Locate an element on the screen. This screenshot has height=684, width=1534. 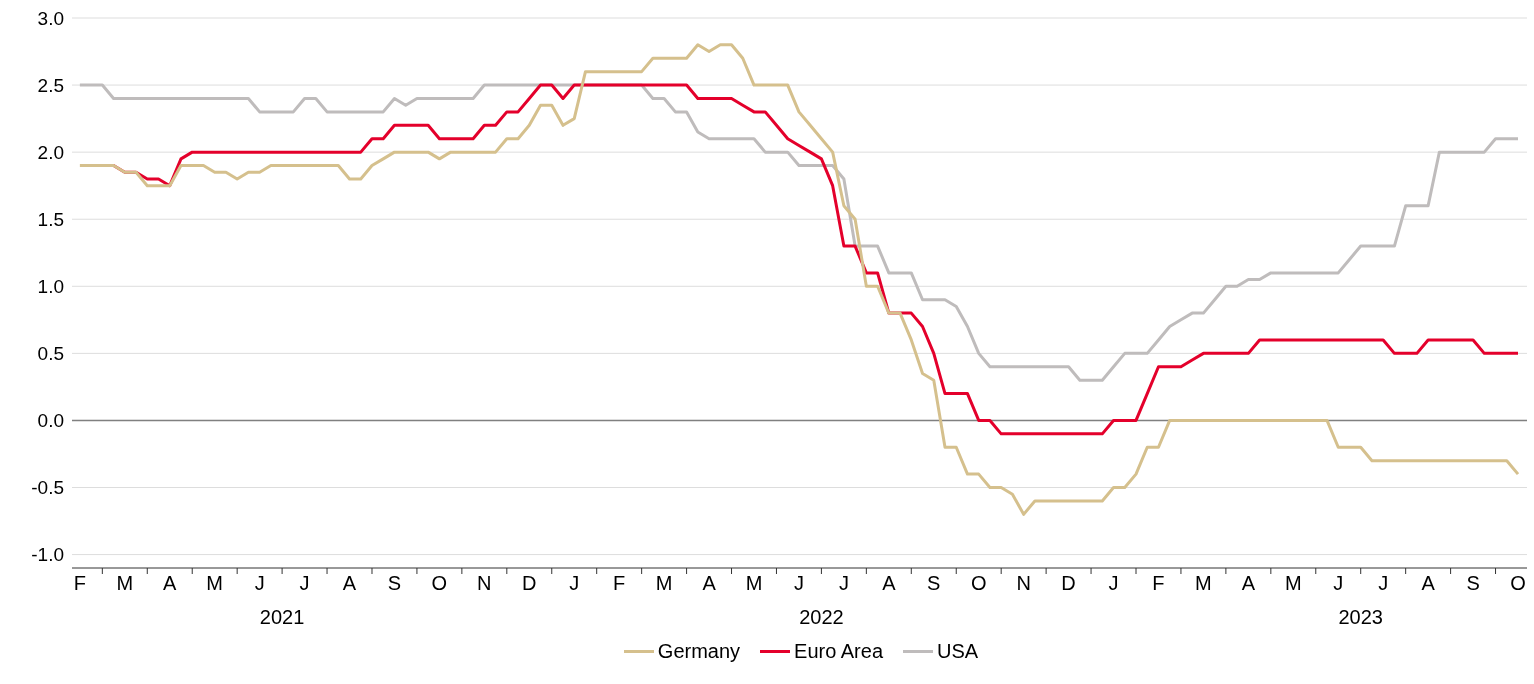
y-tick-label: 0.5 is located at coordinates (50, 354).